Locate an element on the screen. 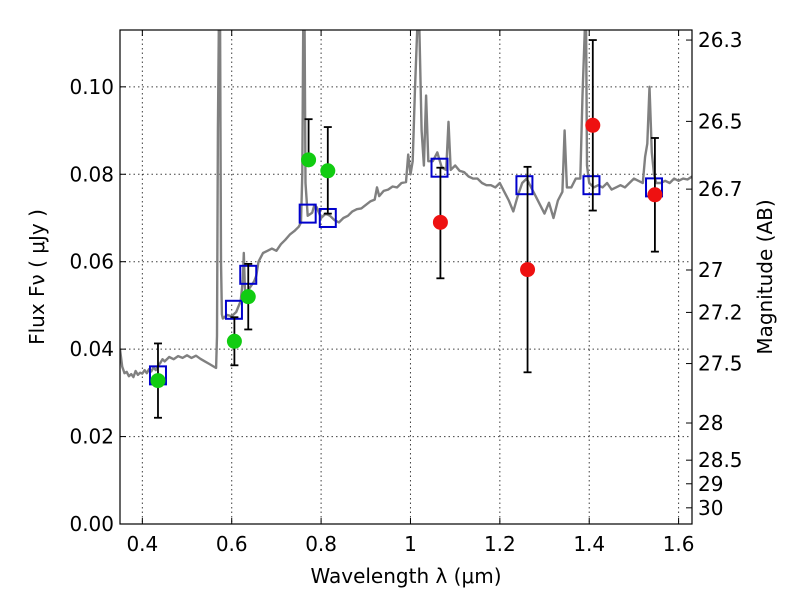  x-tick-label: 1.6 is located at coordinates (679, 544).